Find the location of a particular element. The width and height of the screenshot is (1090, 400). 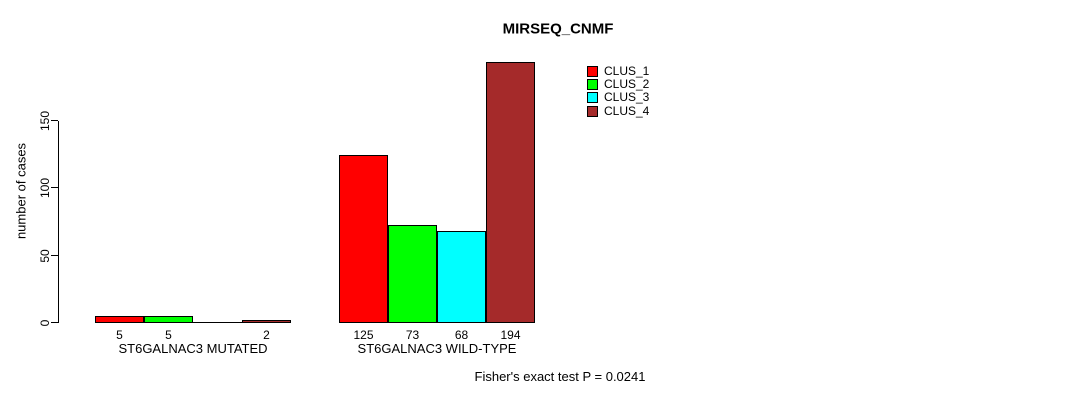

x-category-label: ST6GALNAC3 MUTATED is located at coordinates (193, 348).